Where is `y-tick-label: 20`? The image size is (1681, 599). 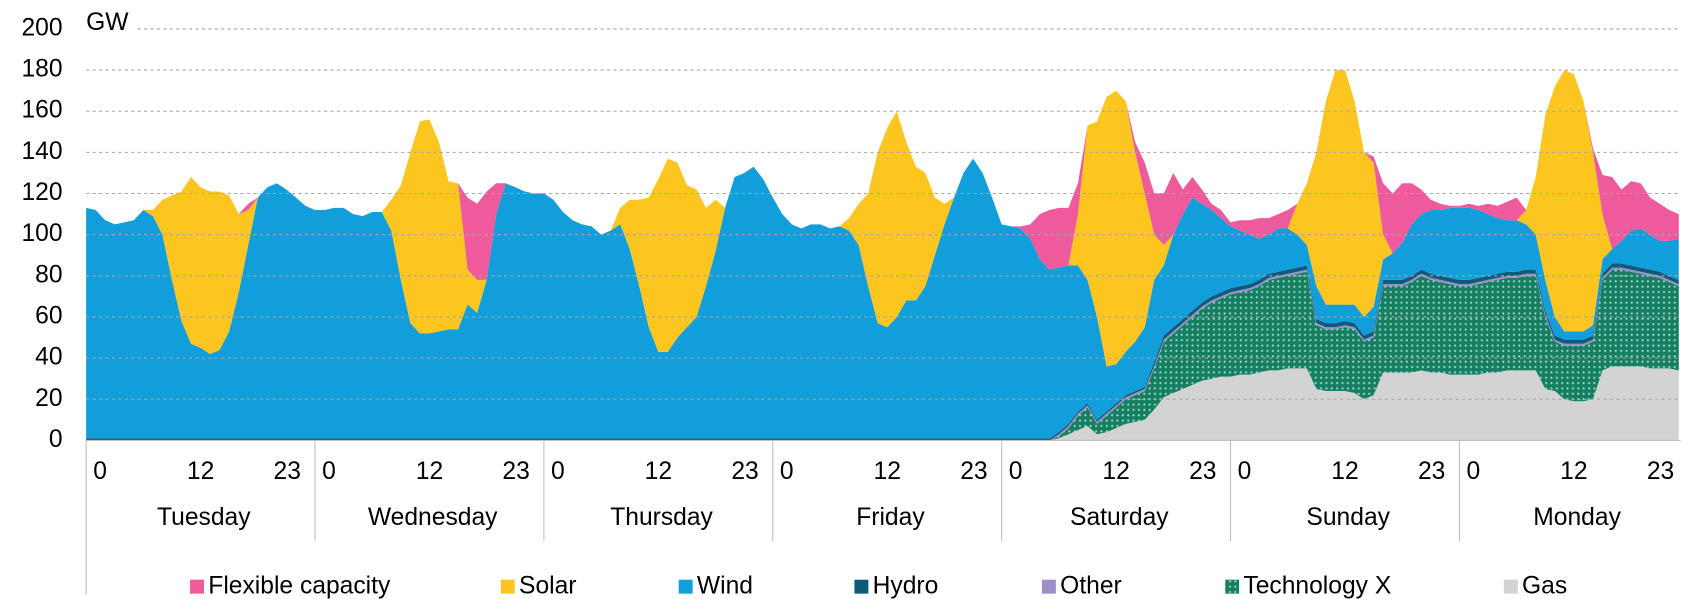
y-tick-label: 20 is located at coordinates (48, 398).